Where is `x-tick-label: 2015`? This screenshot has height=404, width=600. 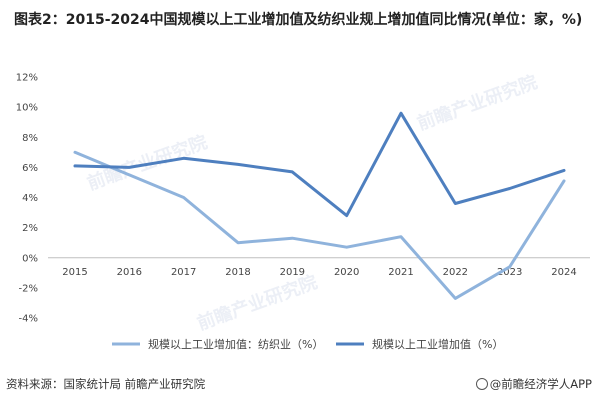 x-tick-label: 2015 is located at coordinates (74, 272).